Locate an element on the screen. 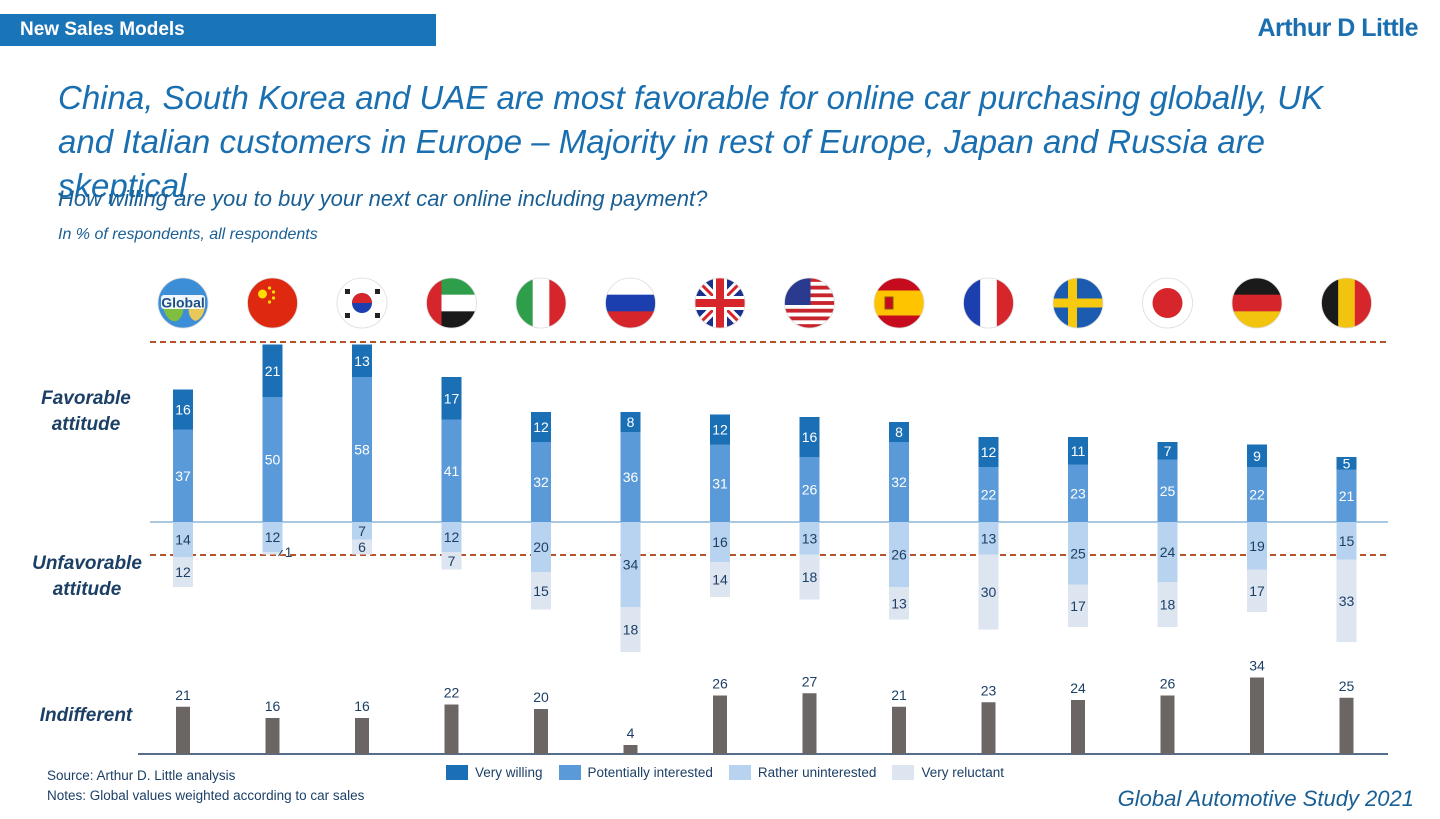 This screenshot has height=819, width=1440. label-rather-uninterested: 7 is located at coordinates (362, 531).